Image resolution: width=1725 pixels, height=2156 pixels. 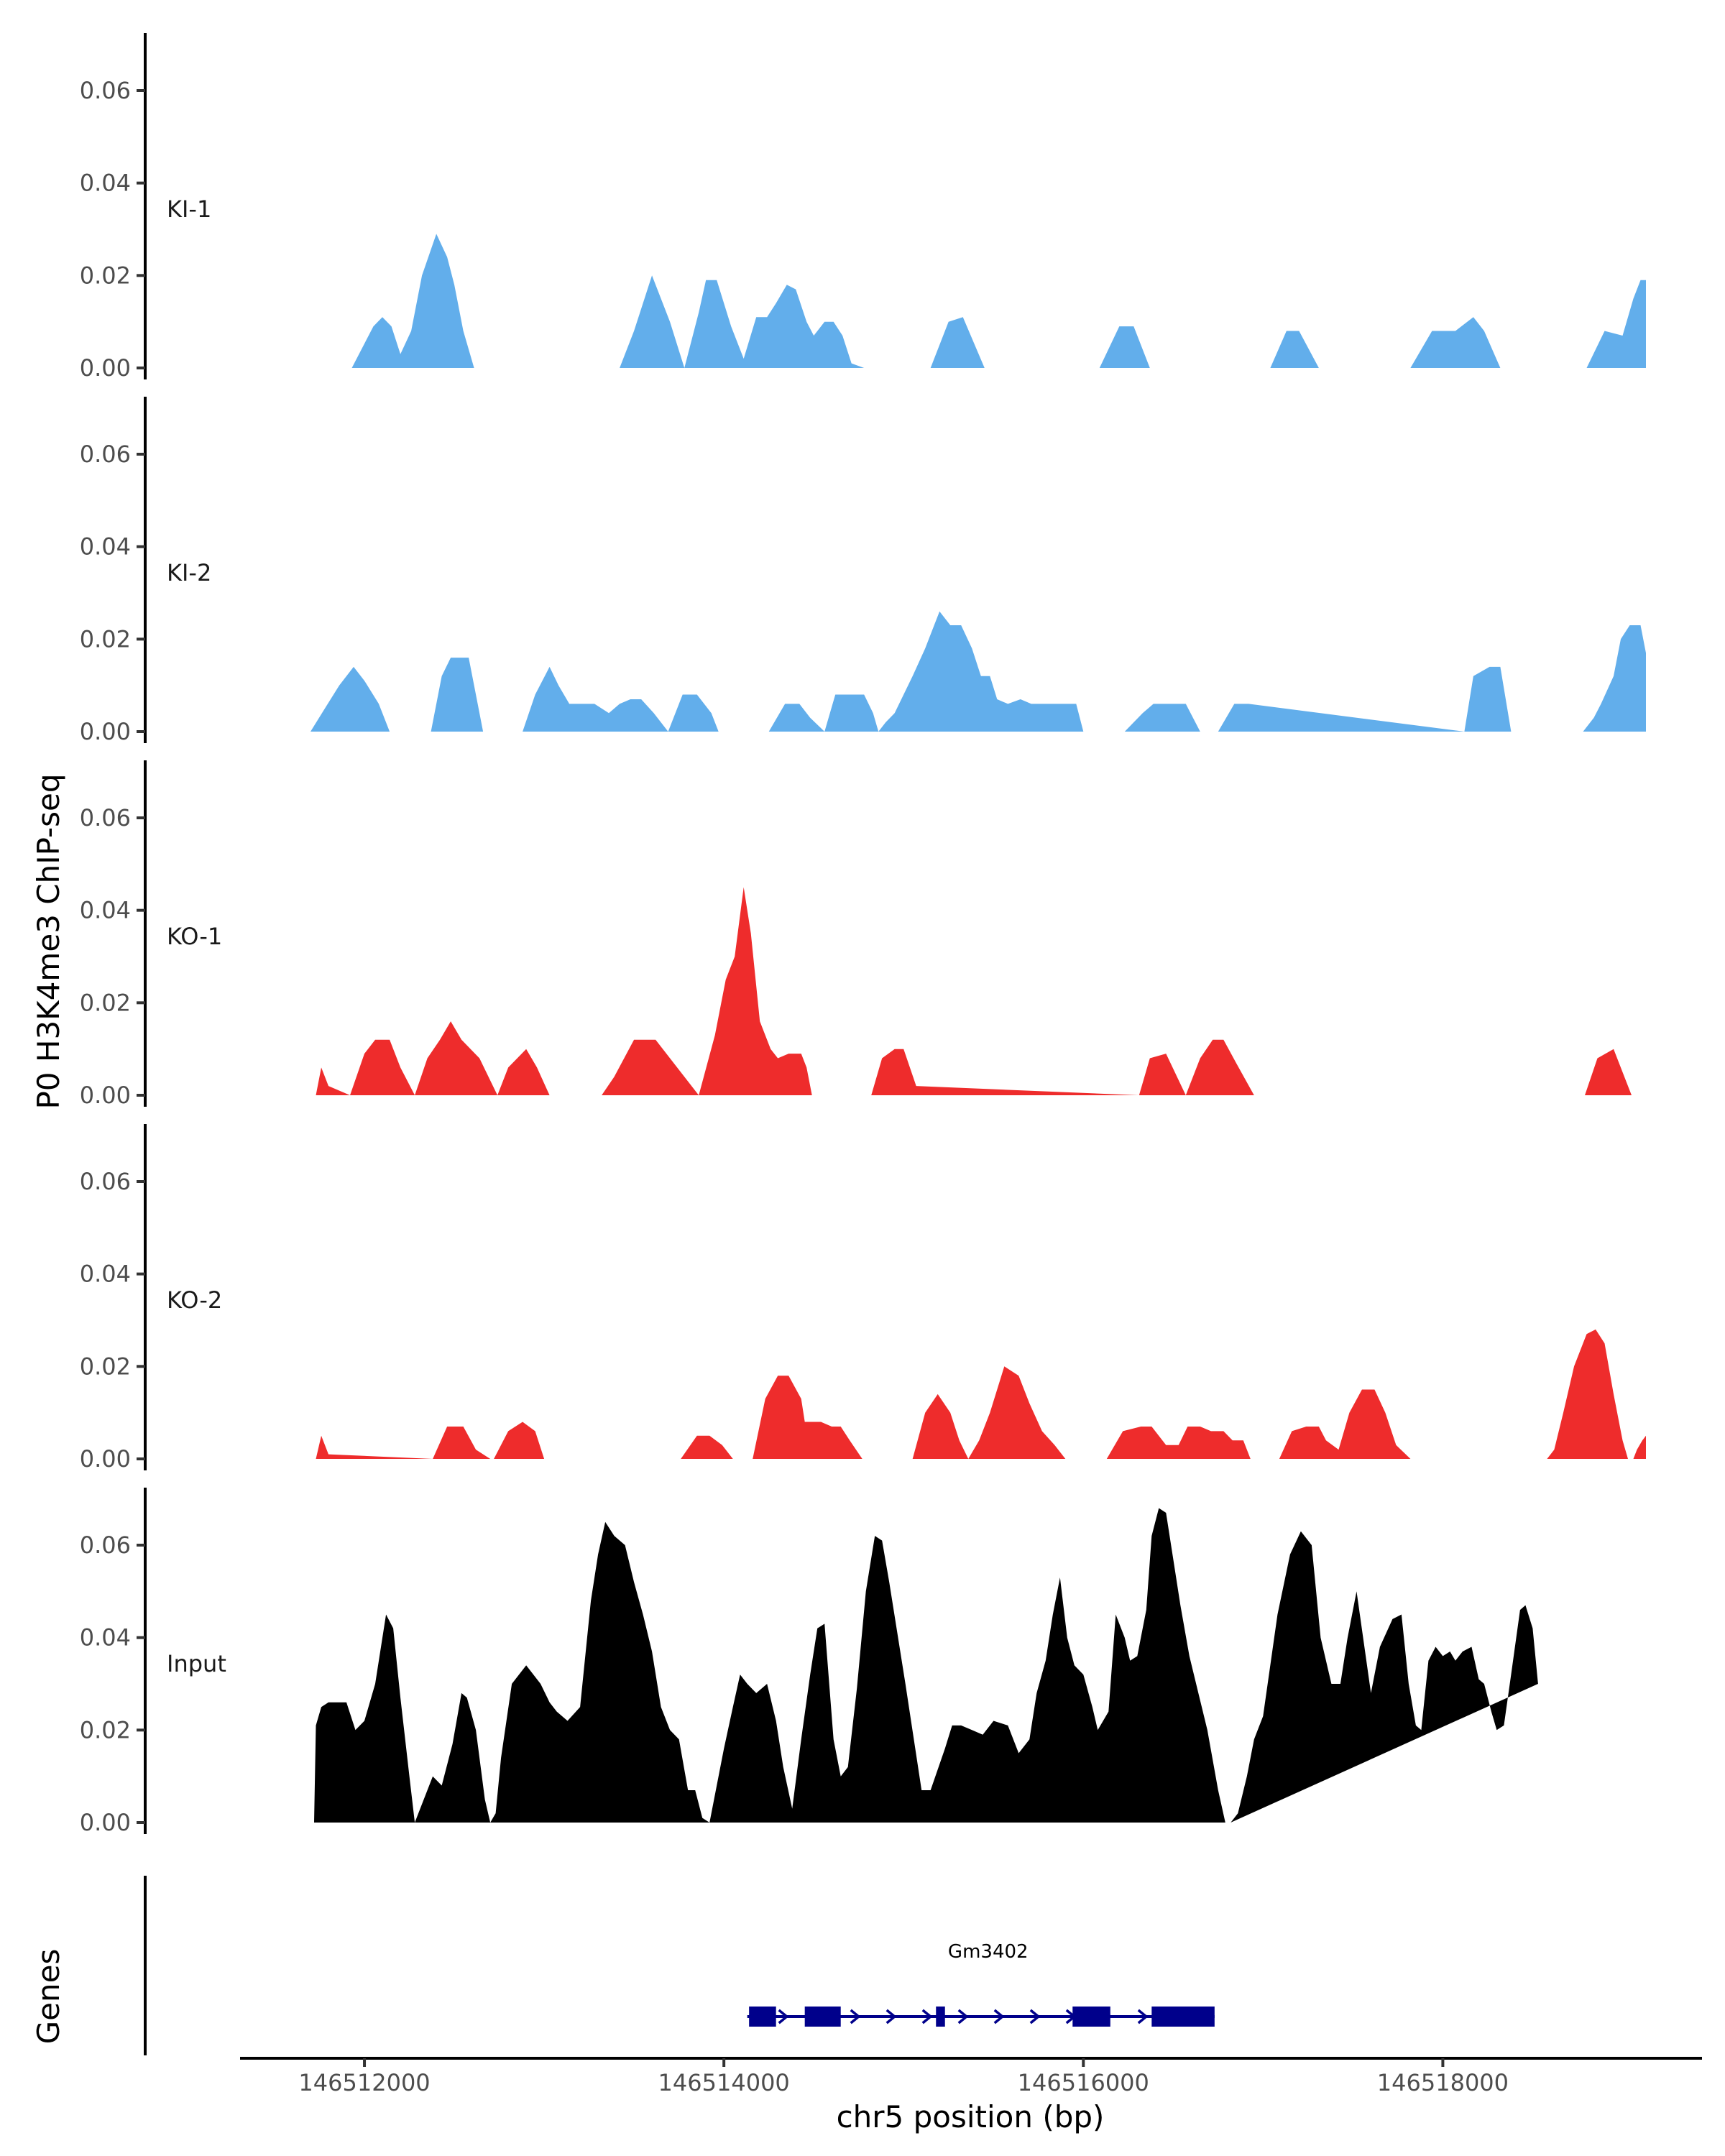 What do you see at coordinates (189, 572) in the screenshot?
I see `track-label-ki-2: KI-2` at bounding box center [189, 572].